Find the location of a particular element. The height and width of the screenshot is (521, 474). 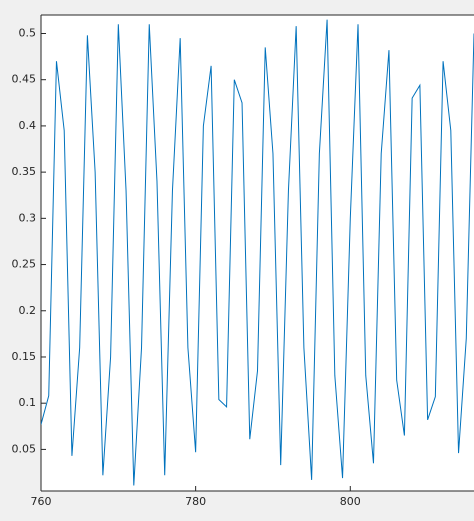

y-tick-label: 0.3 is located at coordinates (28, 217).